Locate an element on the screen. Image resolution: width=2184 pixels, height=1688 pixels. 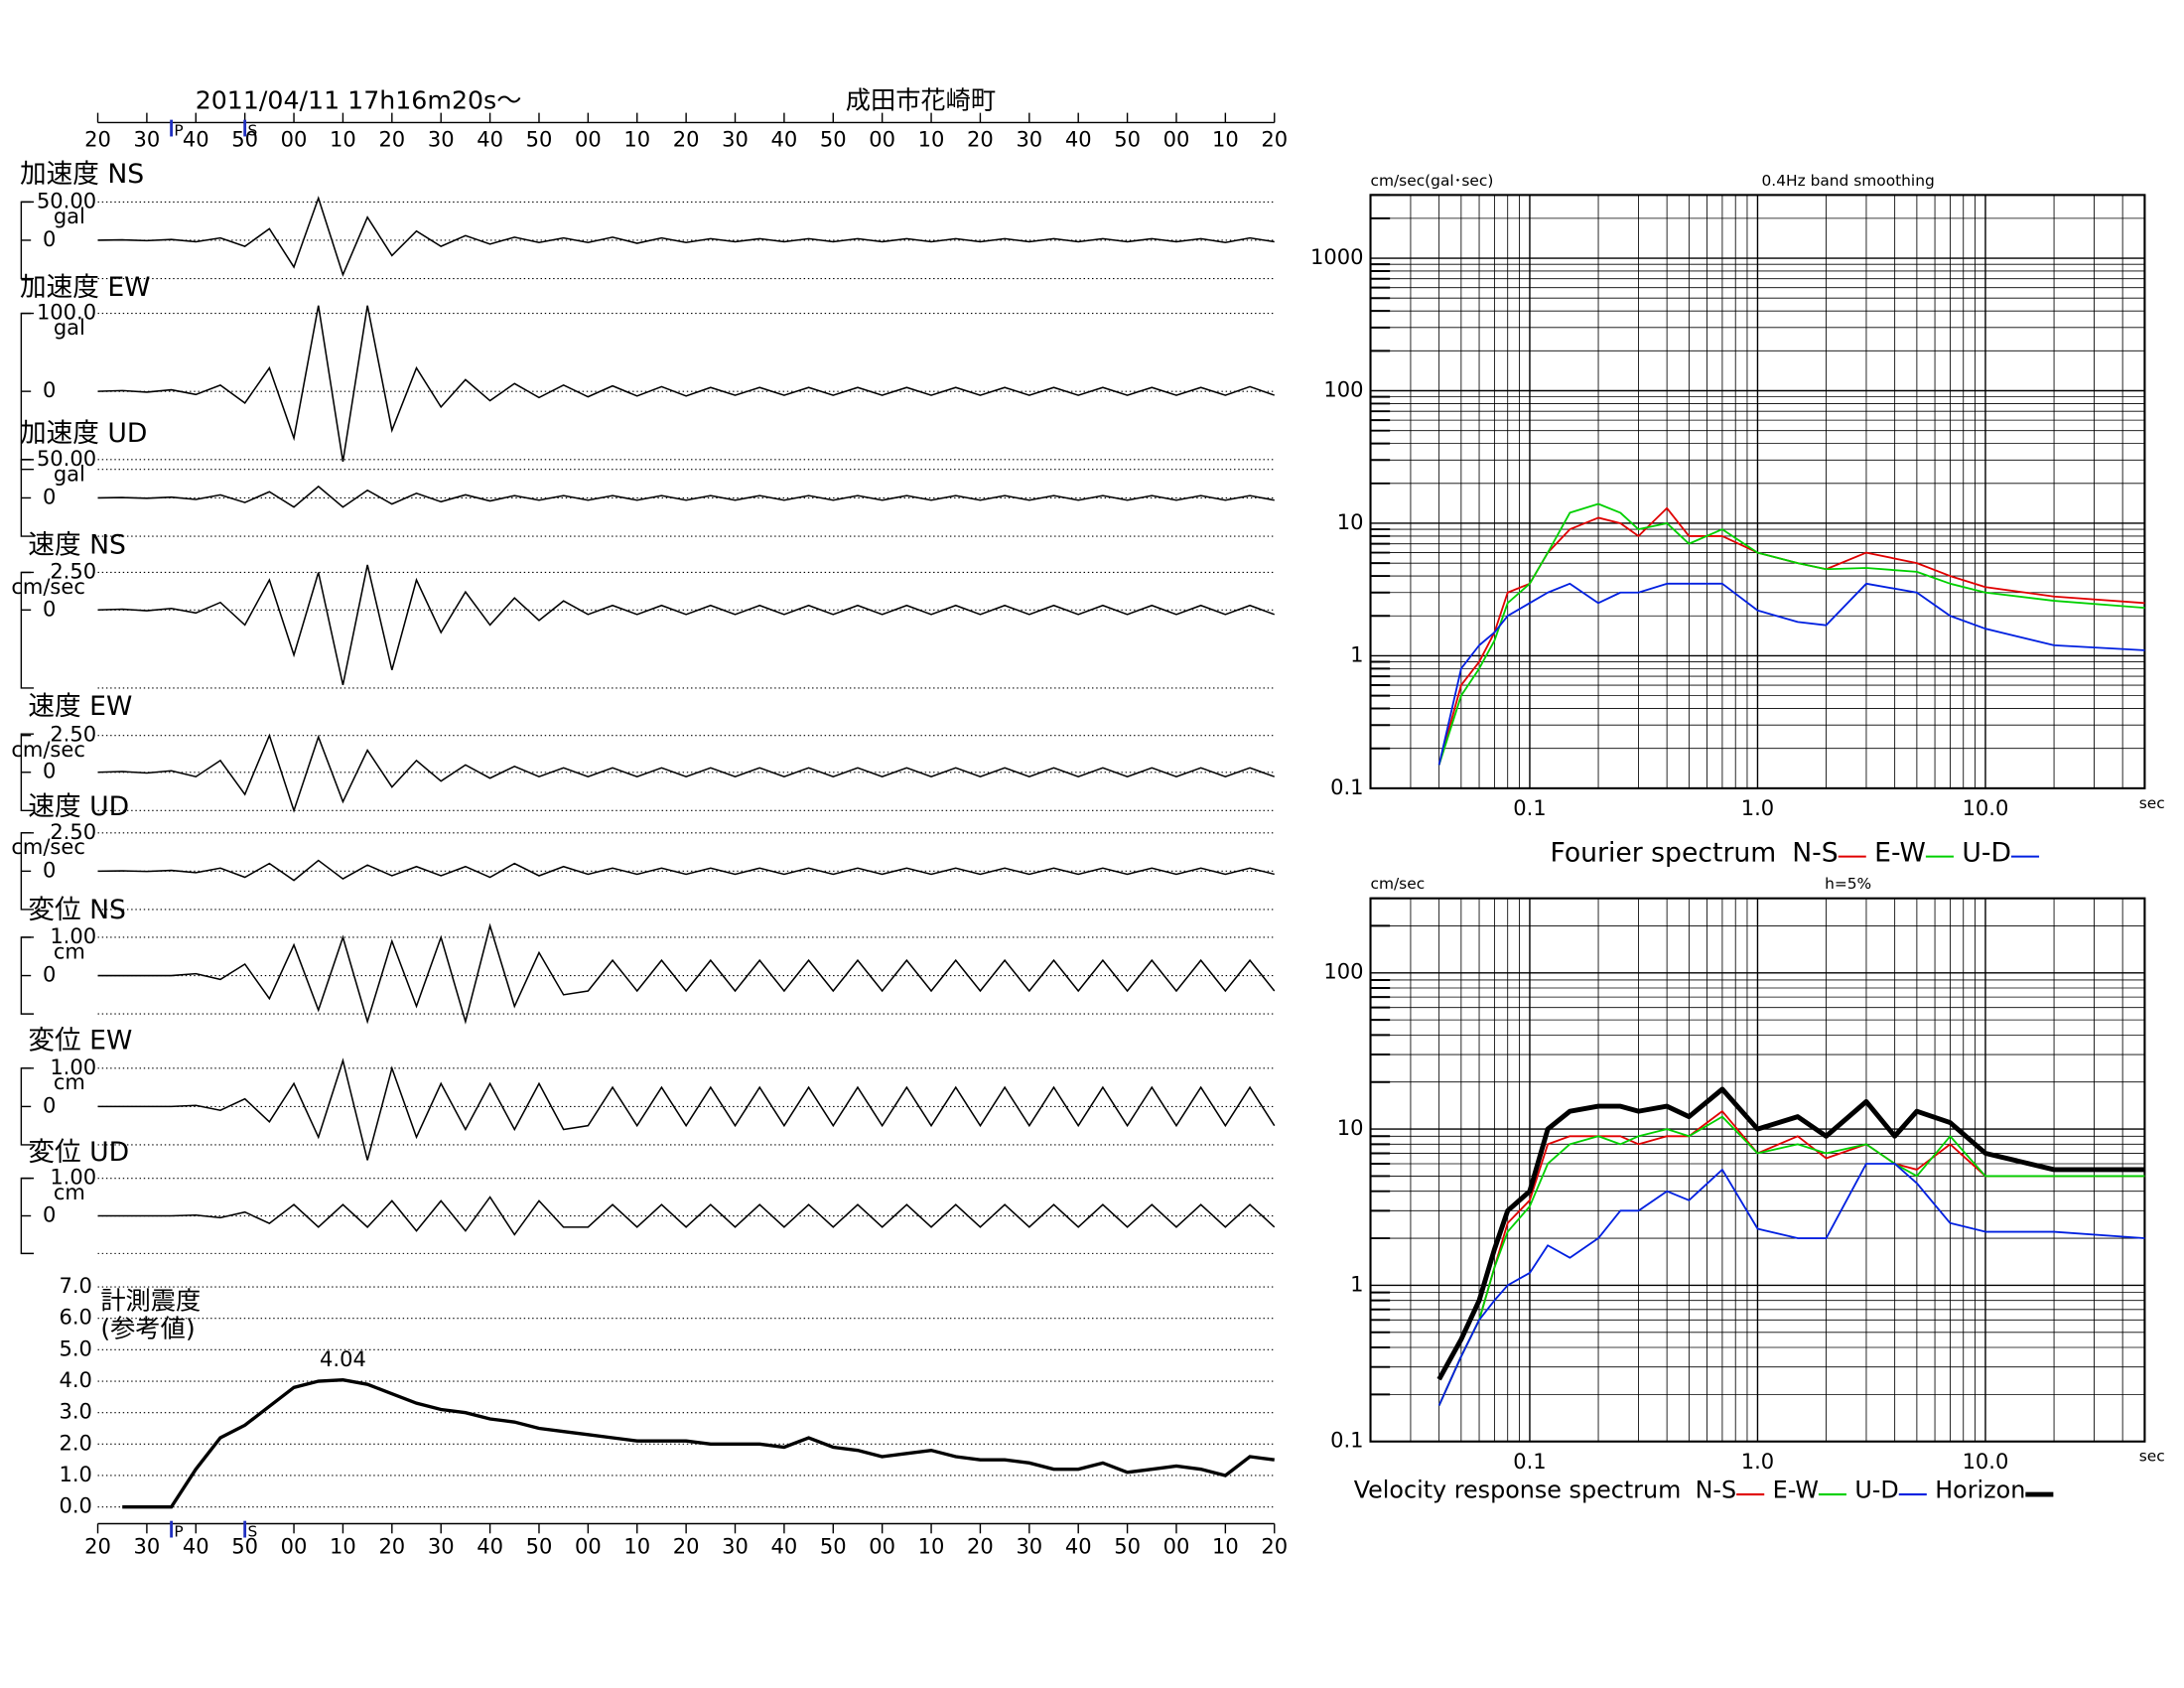
x-tick-label: 1.0 is located at coordinates (1757, 807).